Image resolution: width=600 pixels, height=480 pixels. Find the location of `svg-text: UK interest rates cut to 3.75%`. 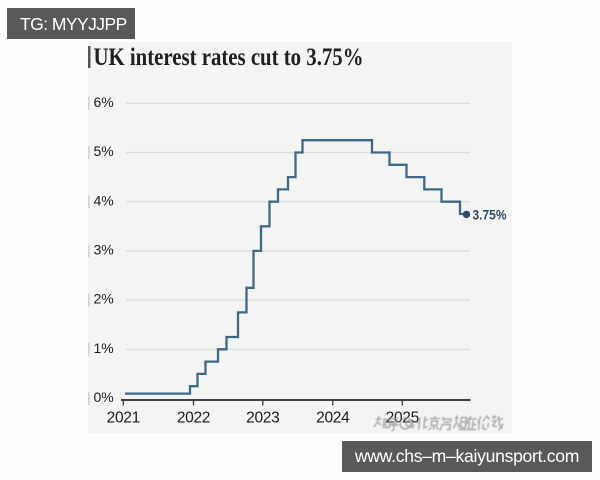

svg-text: UK interest rates cut to 3.75% is located at coordinates (229, 57).